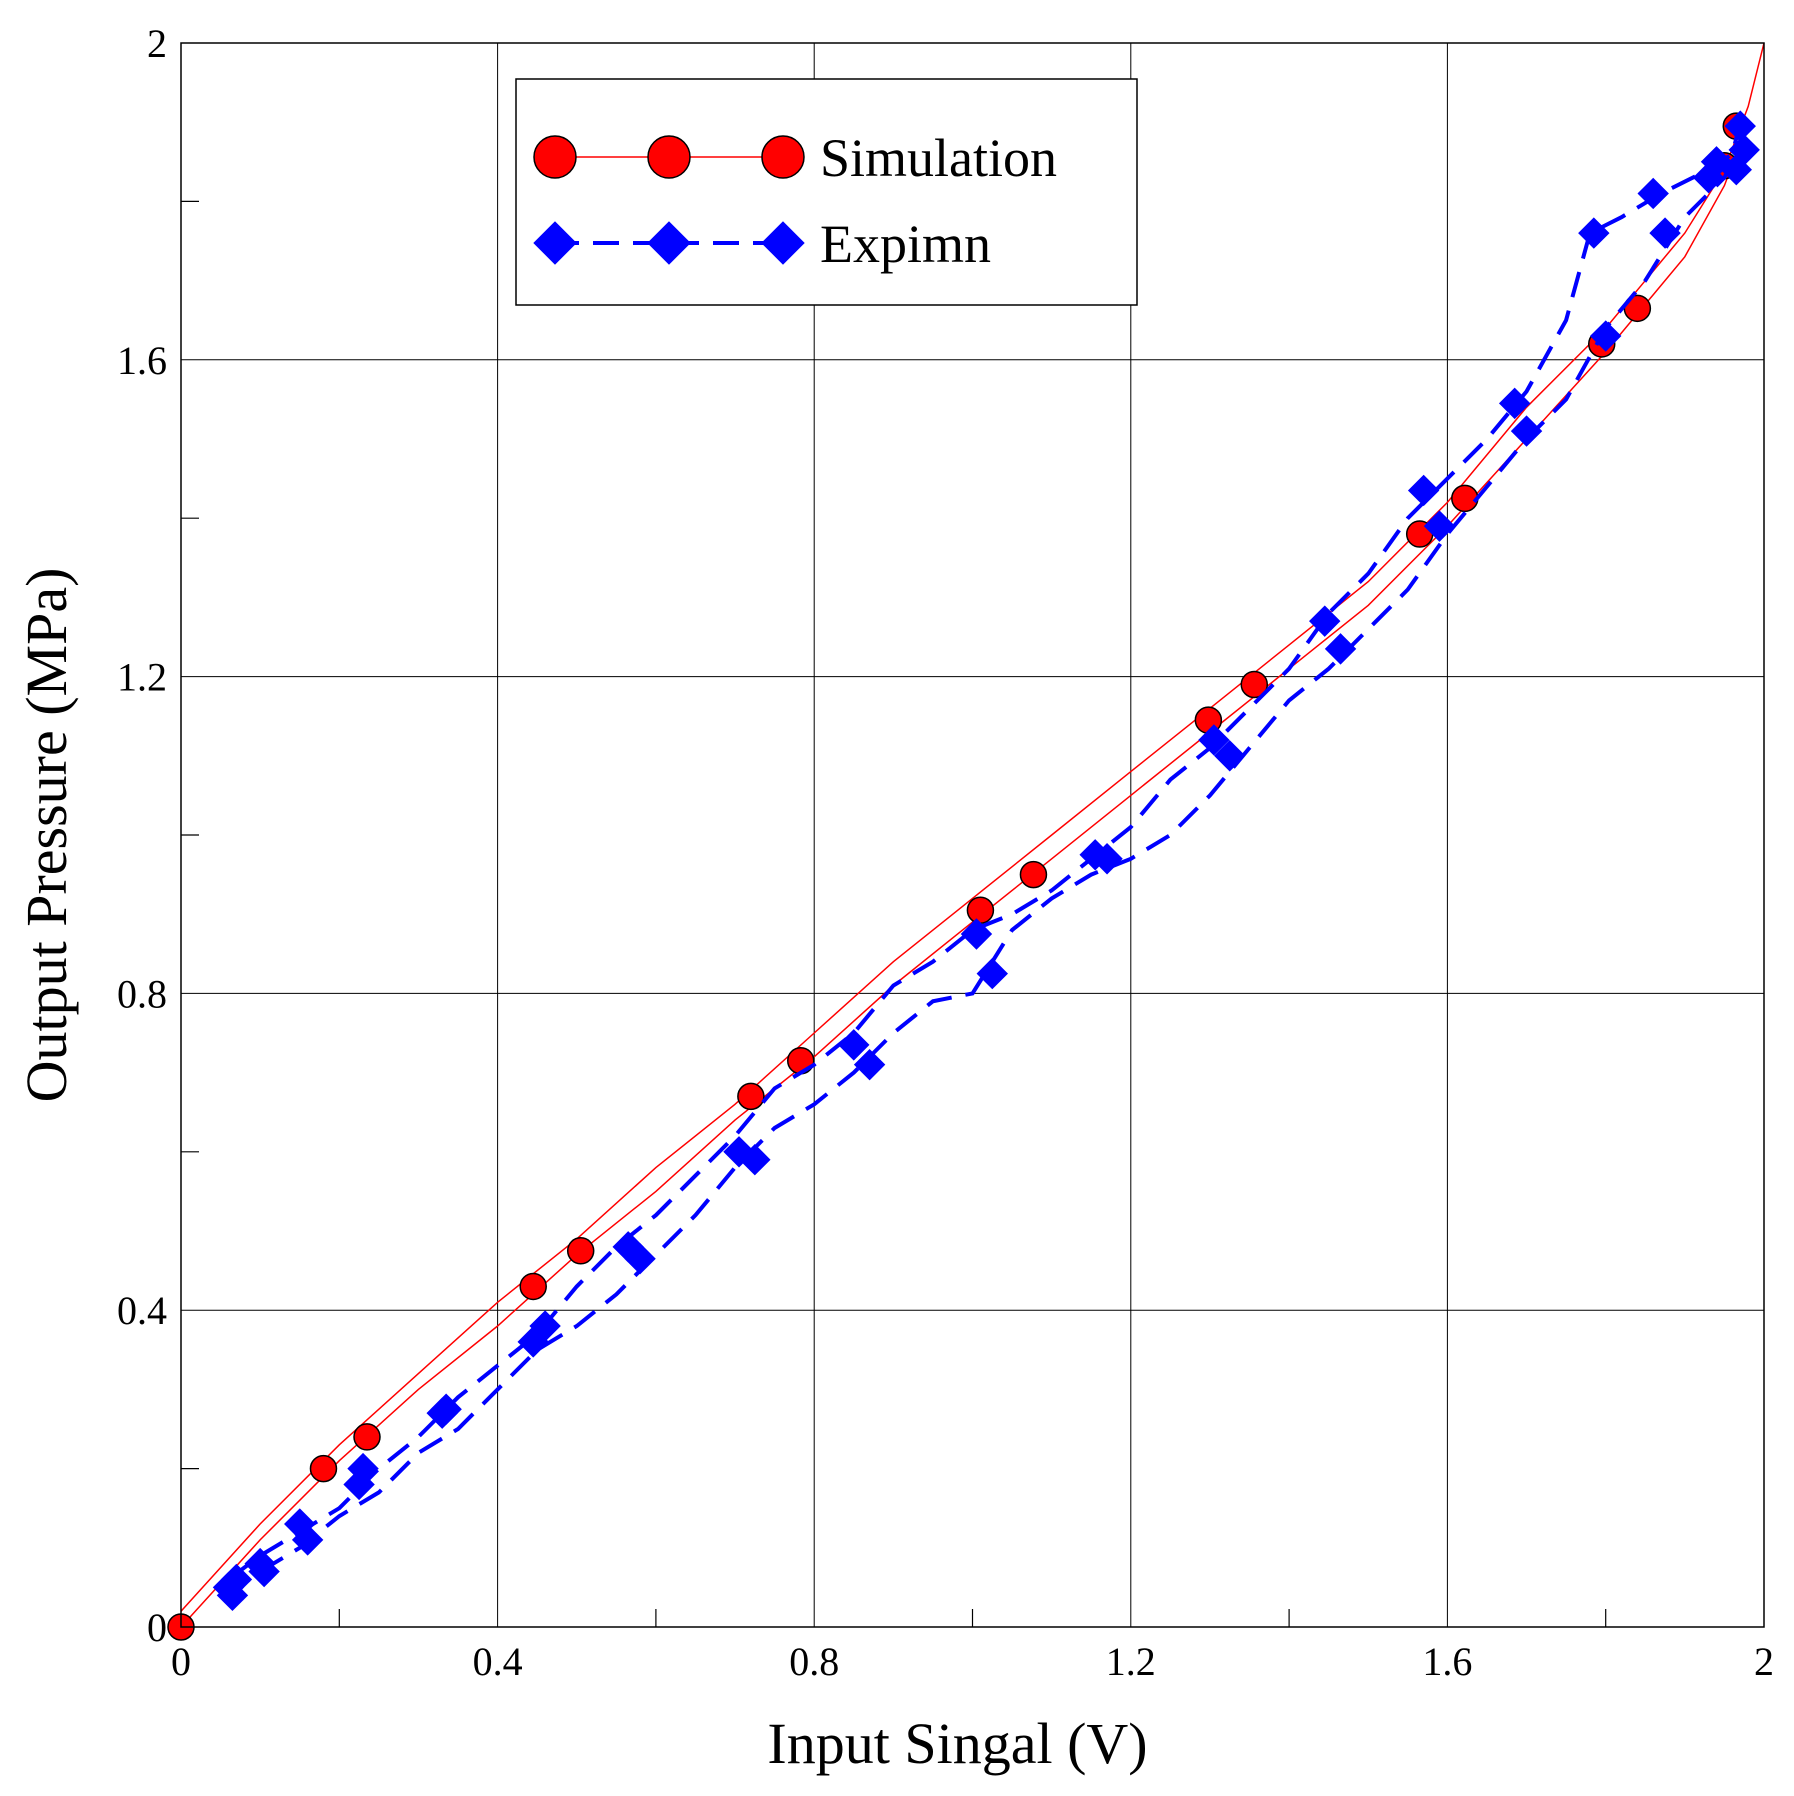  What do you see at coordinates (142, 360) in the screenshot?
I see `y-tick-label: 1.6` at bounding box center [142, 360].